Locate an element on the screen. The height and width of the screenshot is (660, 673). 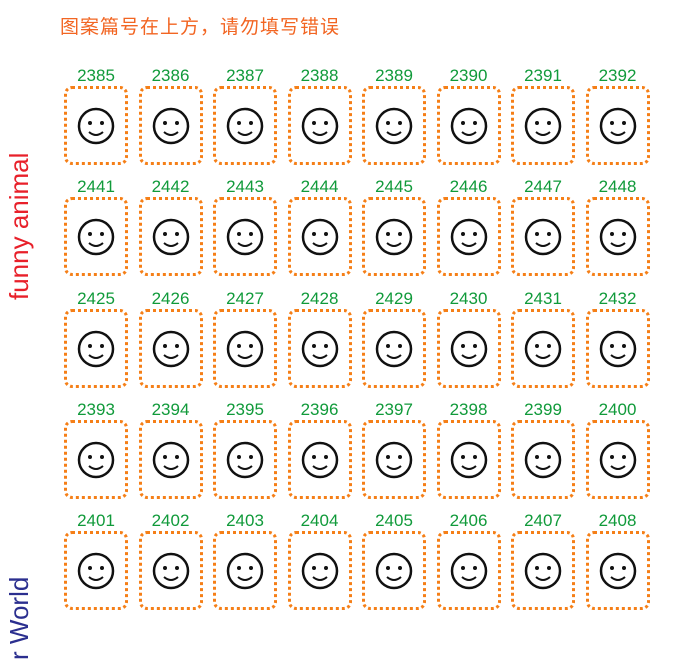
cave-painting-icon is located at coordinates (245, 236).